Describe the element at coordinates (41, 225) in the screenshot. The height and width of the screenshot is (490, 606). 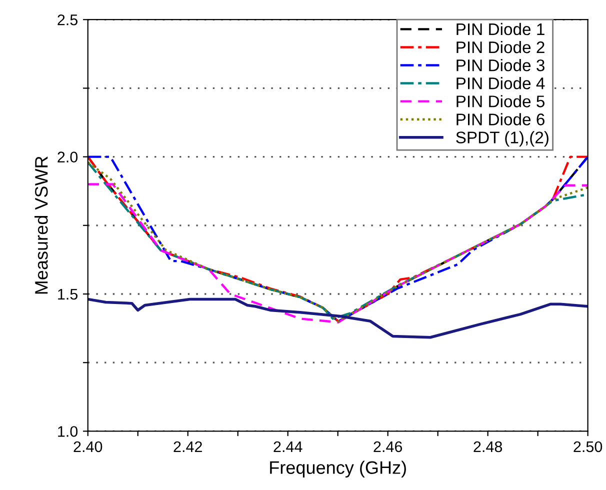
I see `y-axis-title: Measured VSWR` at that location.